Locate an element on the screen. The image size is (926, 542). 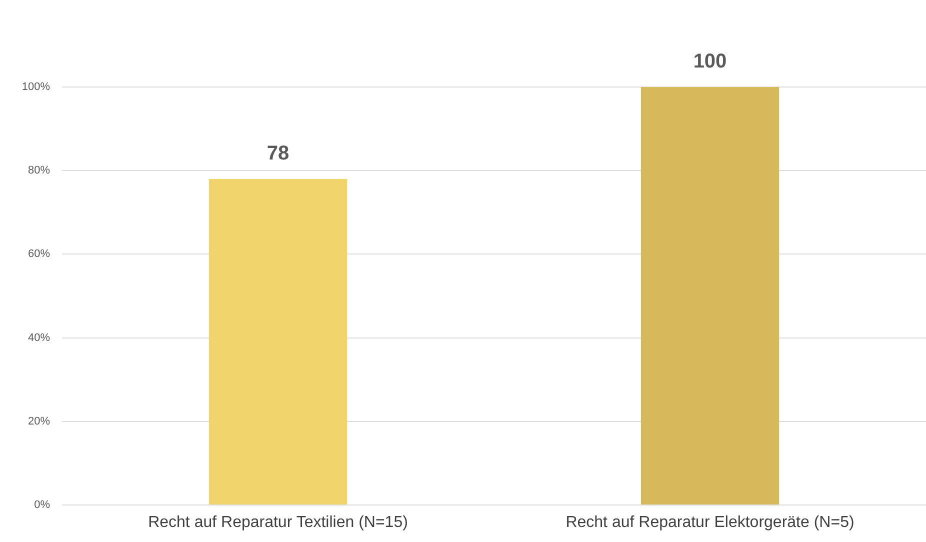
y-tick-label: 20% is located at coordinates (39, 421).